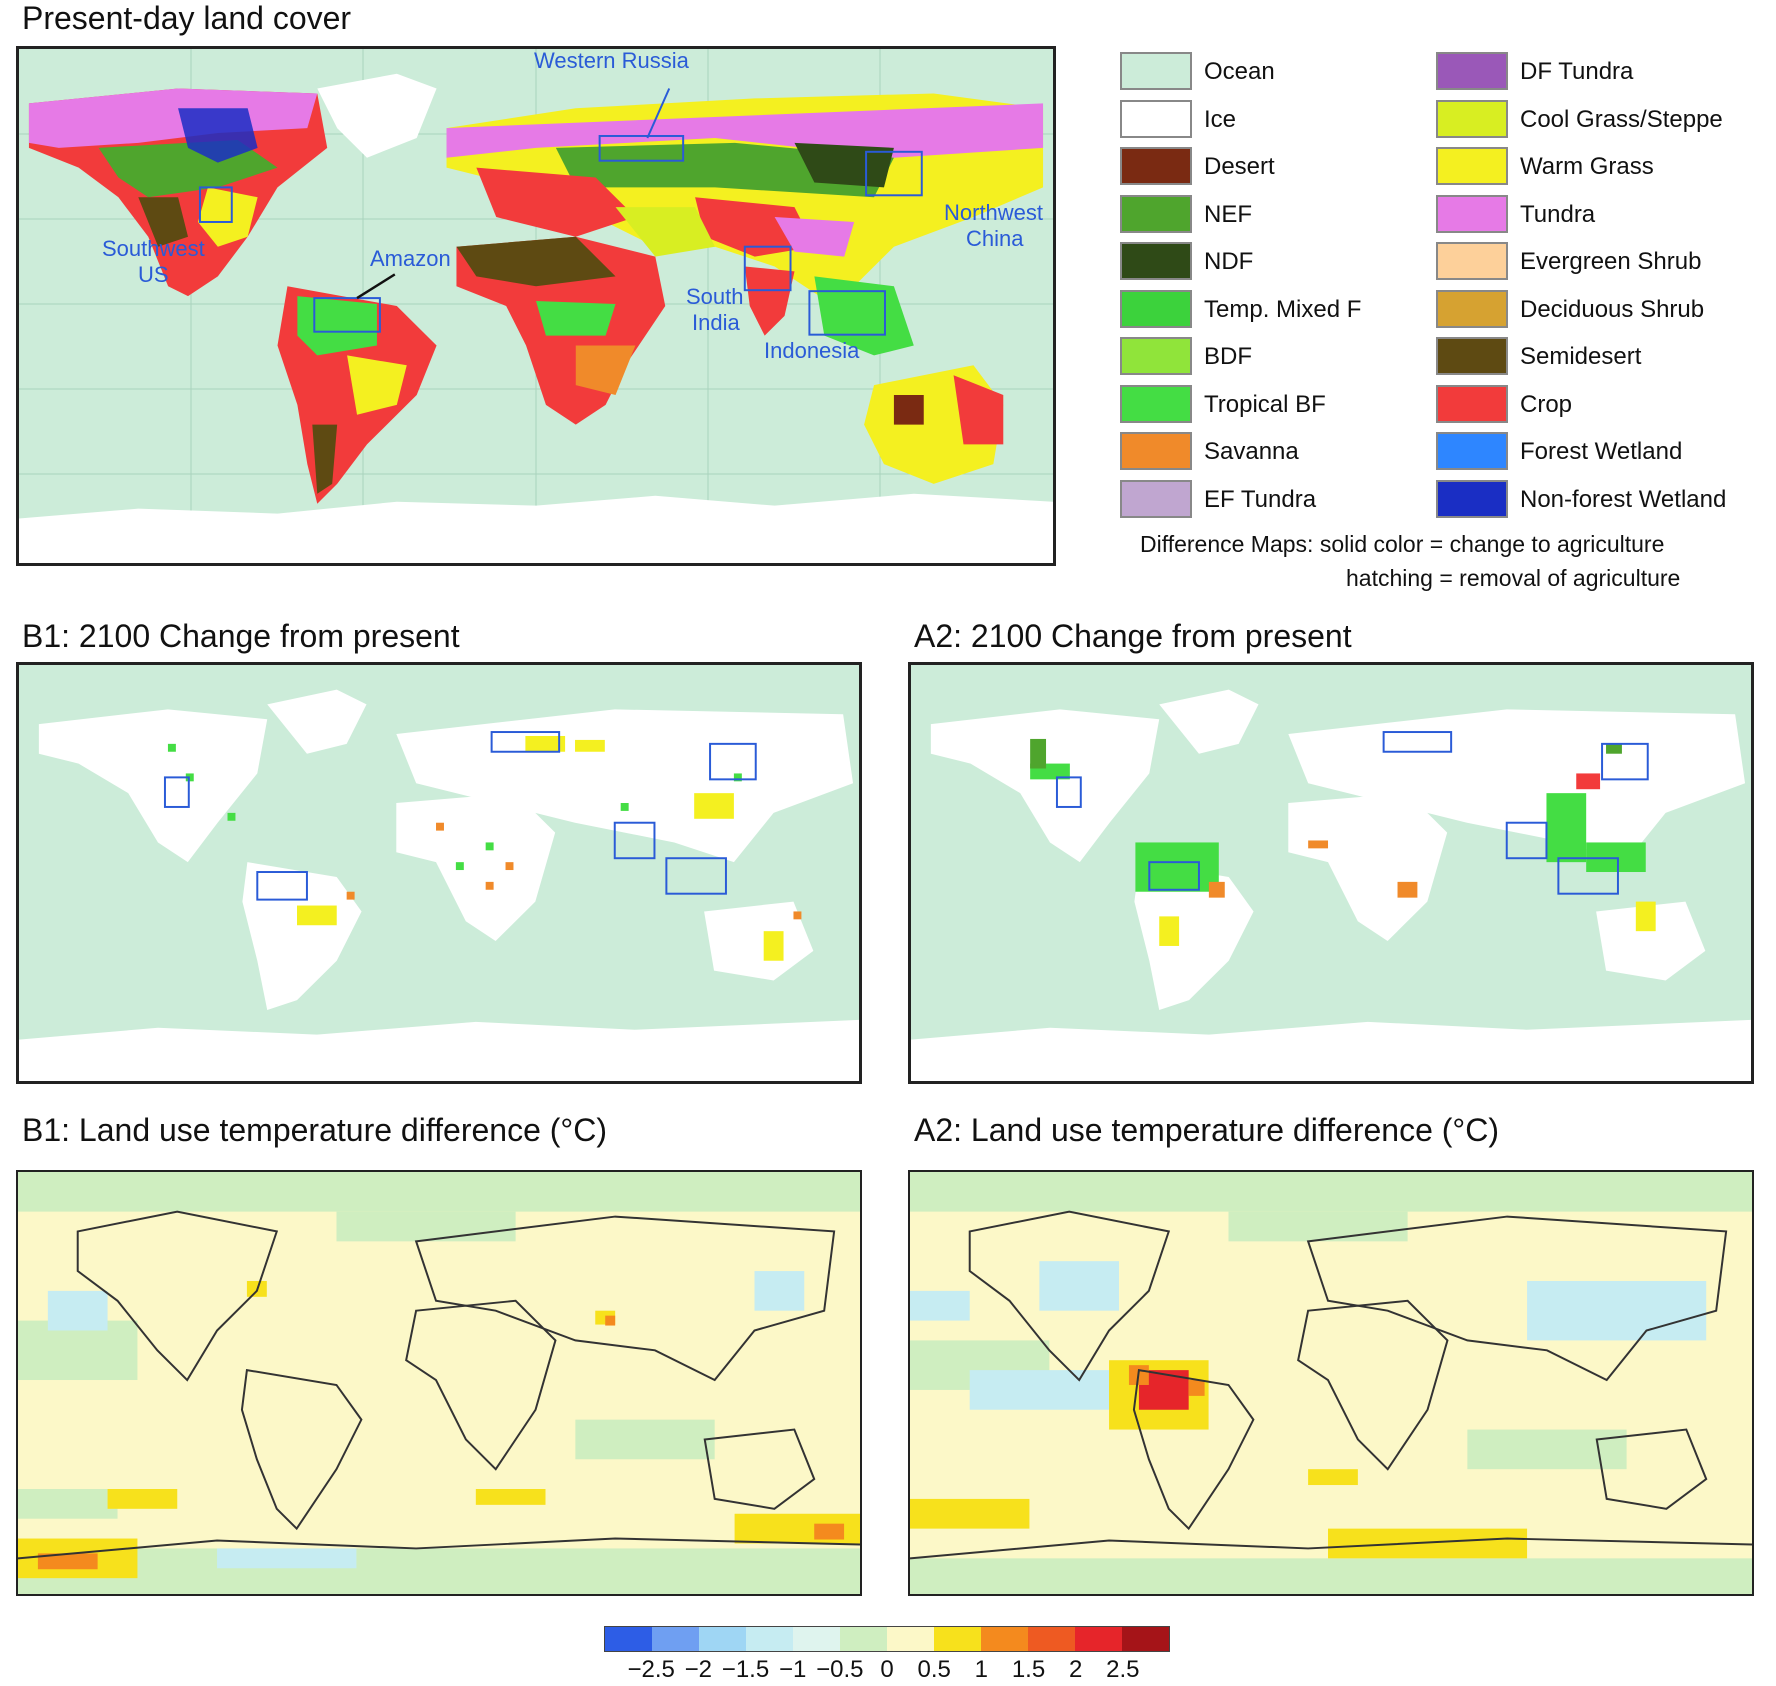 This screenshot has width=1776, height=1686. What do you see at coordinates (1251, 451) in the screenshot?
I see `legend-label: Savanna` at bounding box center [1251, 451].